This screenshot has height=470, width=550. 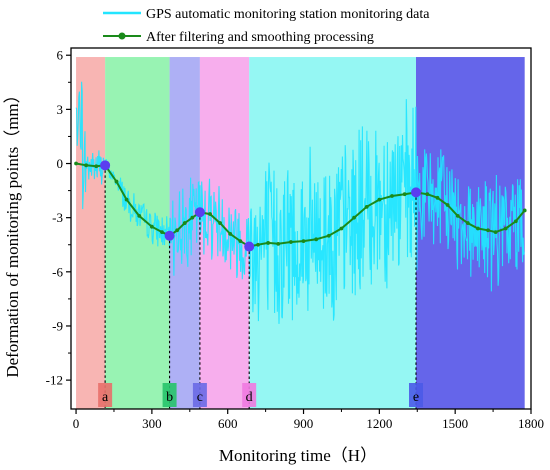 What do you see at coordinates (304, 423) in the screenshot?
I see `x-tick-label: 900` at bounding box center [304, 423].